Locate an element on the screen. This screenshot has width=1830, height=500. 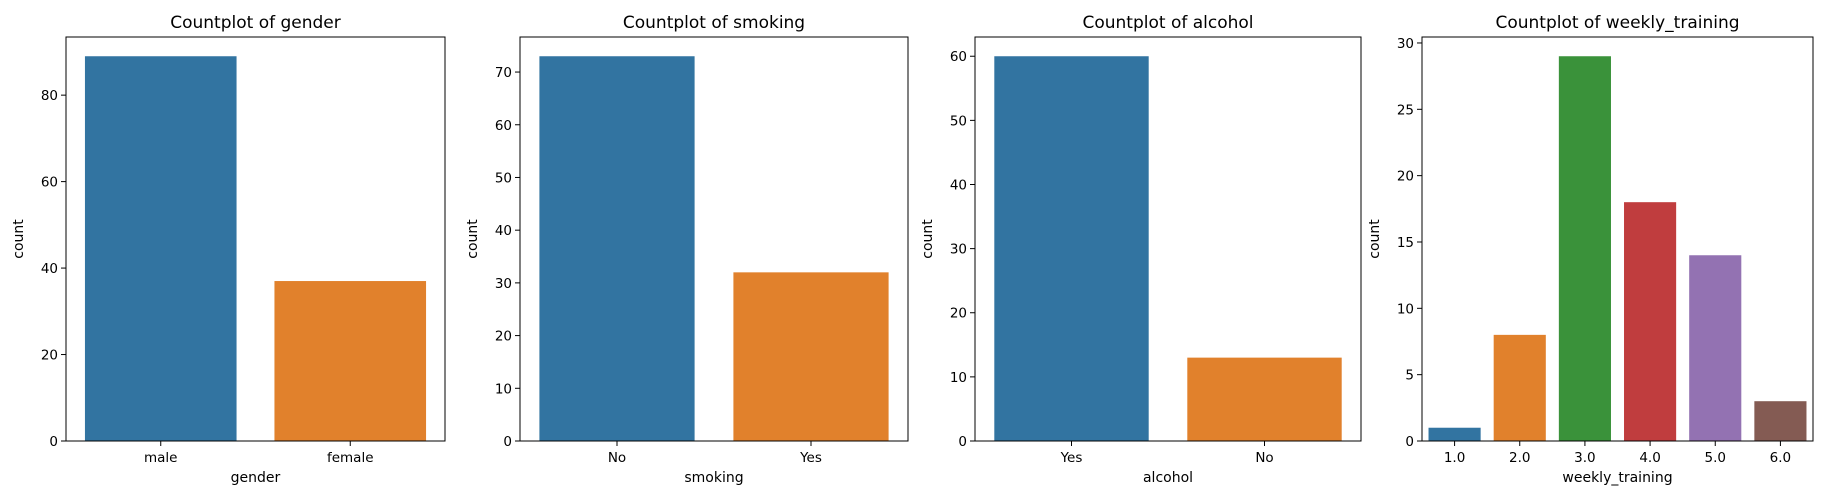
x-tick-label: 1.0 is located at coordinates (1454, 458).